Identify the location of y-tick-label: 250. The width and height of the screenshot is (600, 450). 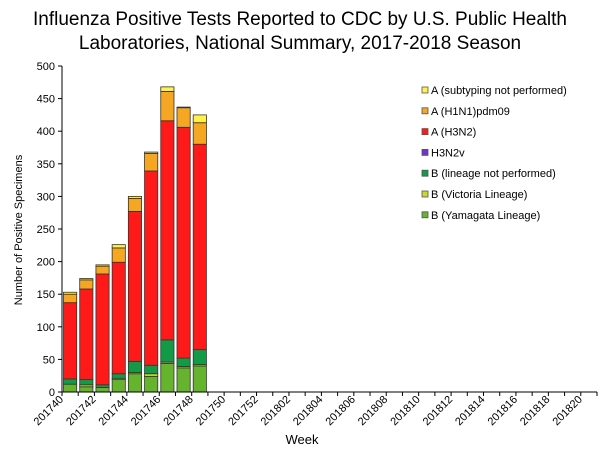
(46, 230).